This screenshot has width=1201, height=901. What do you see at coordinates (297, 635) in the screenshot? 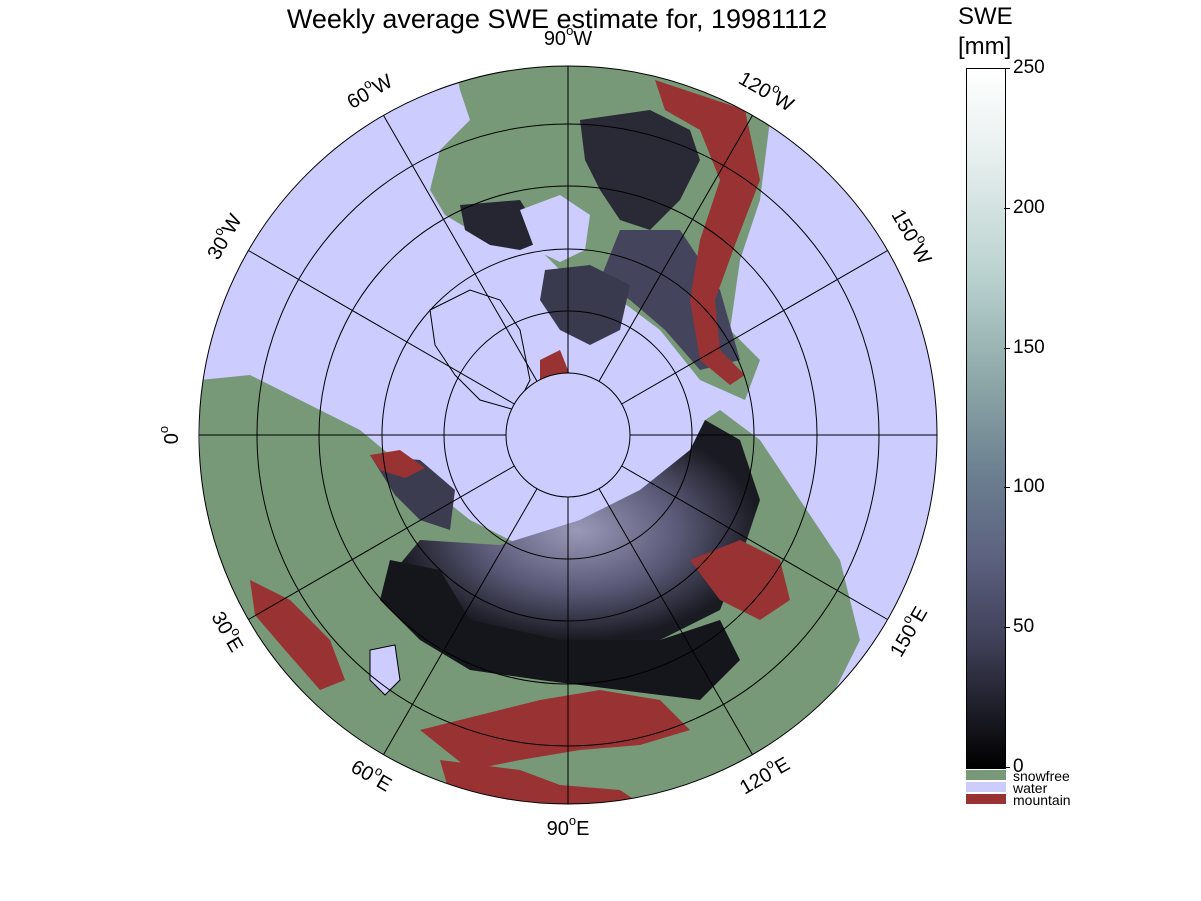
I see `mountain-europe` at bounding box center [297, 635].